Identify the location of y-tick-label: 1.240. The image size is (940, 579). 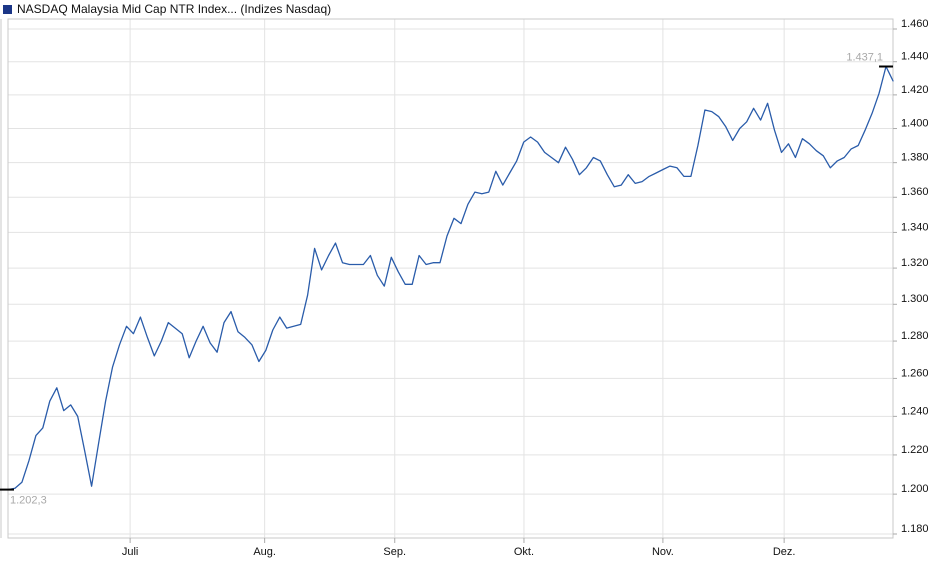
(915, 411).